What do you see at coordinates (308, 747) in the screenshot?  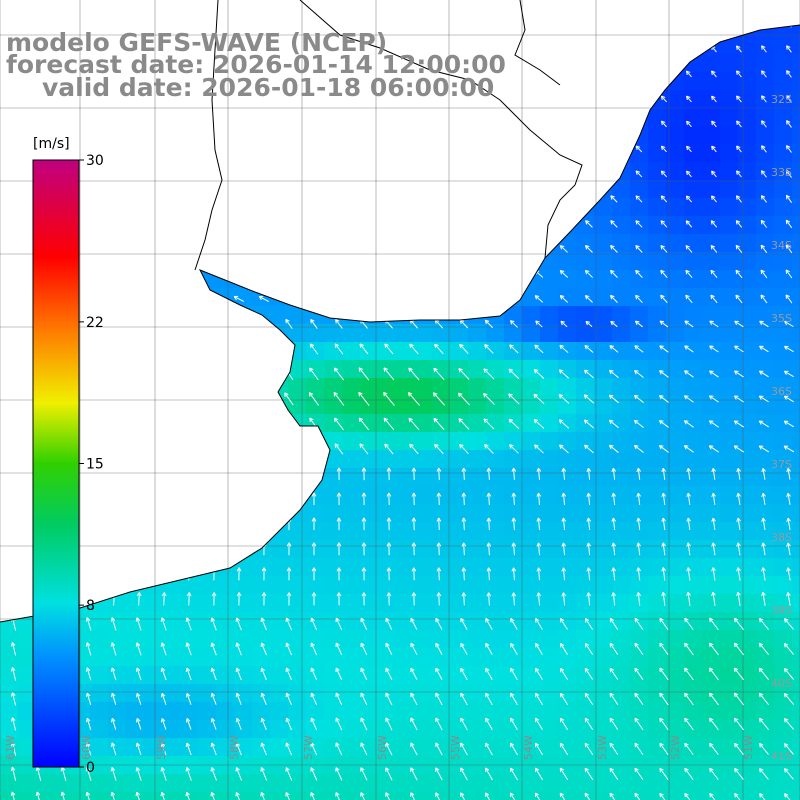 I see `lon-label: 57W` at bounding box center [308, 747].